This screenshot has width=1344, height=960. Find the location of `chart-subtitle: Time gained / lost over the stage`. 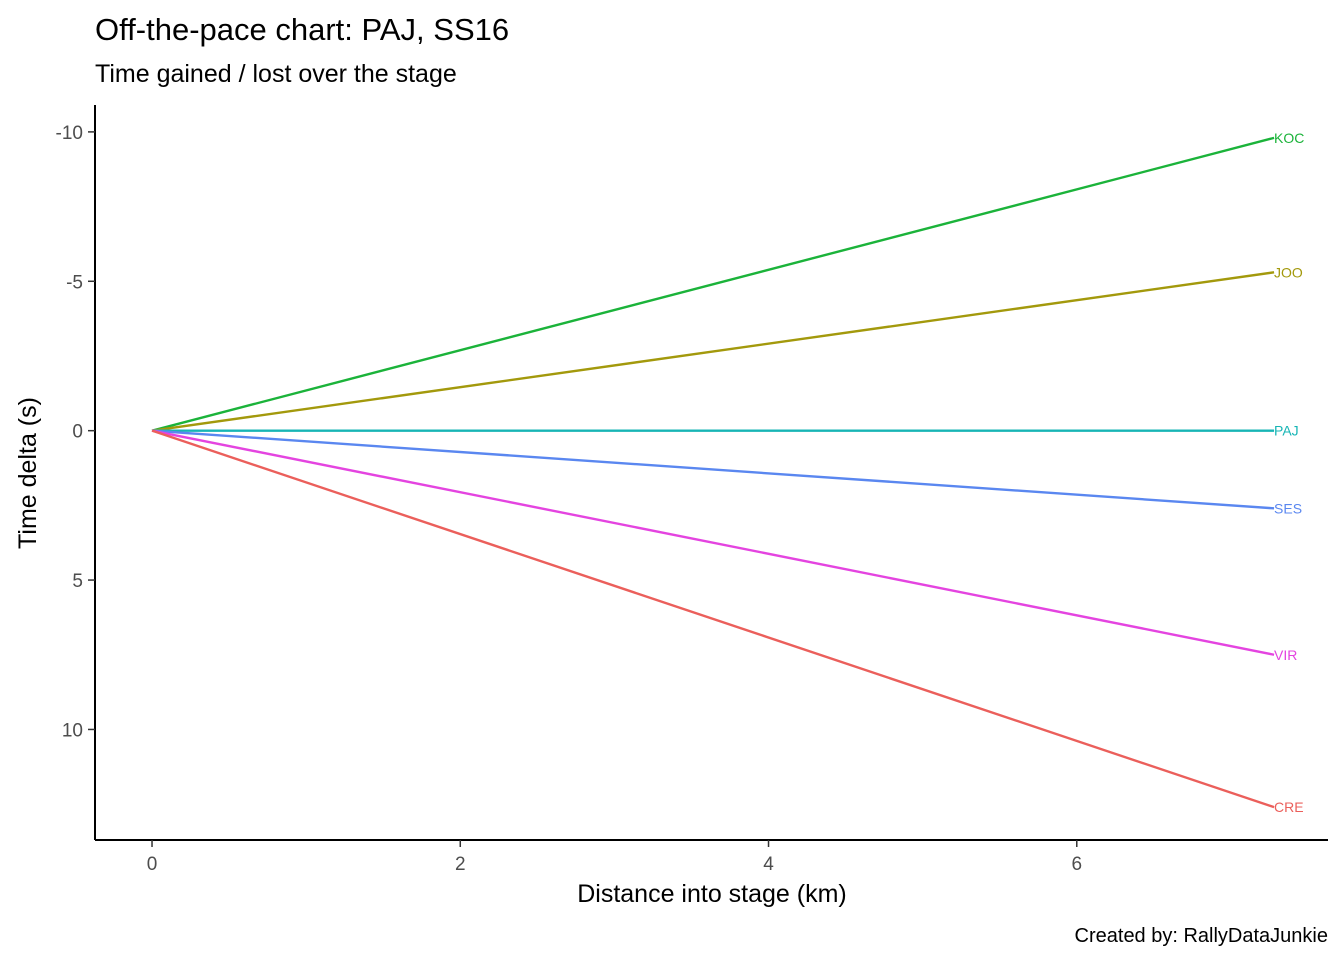

chart-subtitle: Time gained / lost over the stage is located at coordinates (276, 74).